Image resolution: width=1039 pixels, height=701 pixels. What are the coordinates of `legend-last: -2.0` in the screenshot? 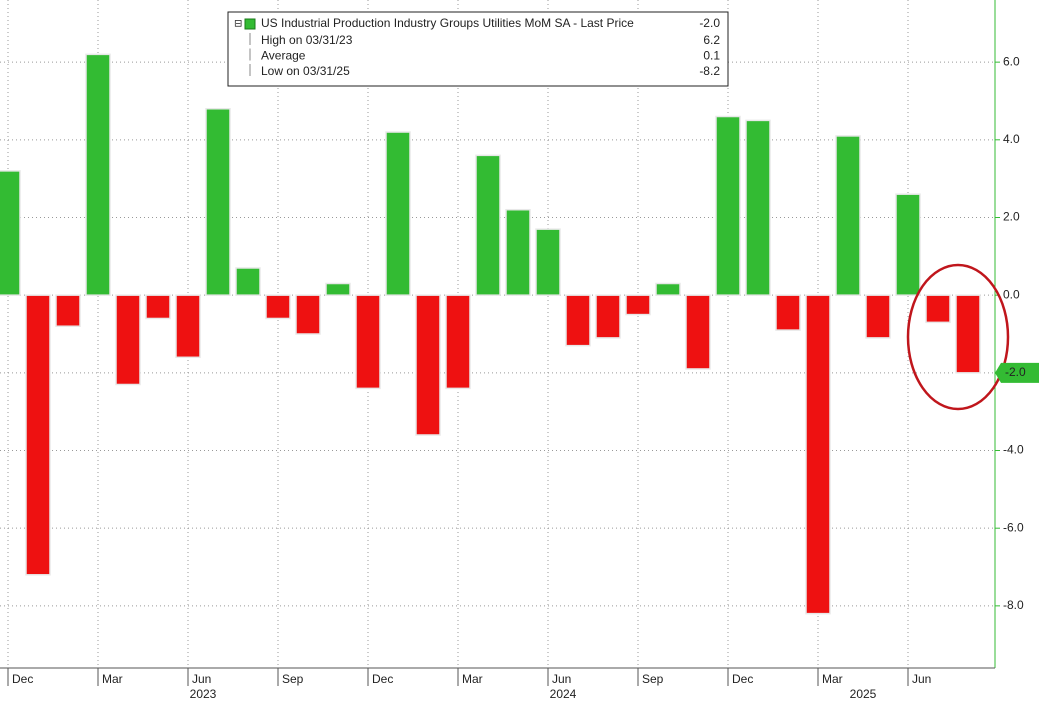 It's located at (709, 23).